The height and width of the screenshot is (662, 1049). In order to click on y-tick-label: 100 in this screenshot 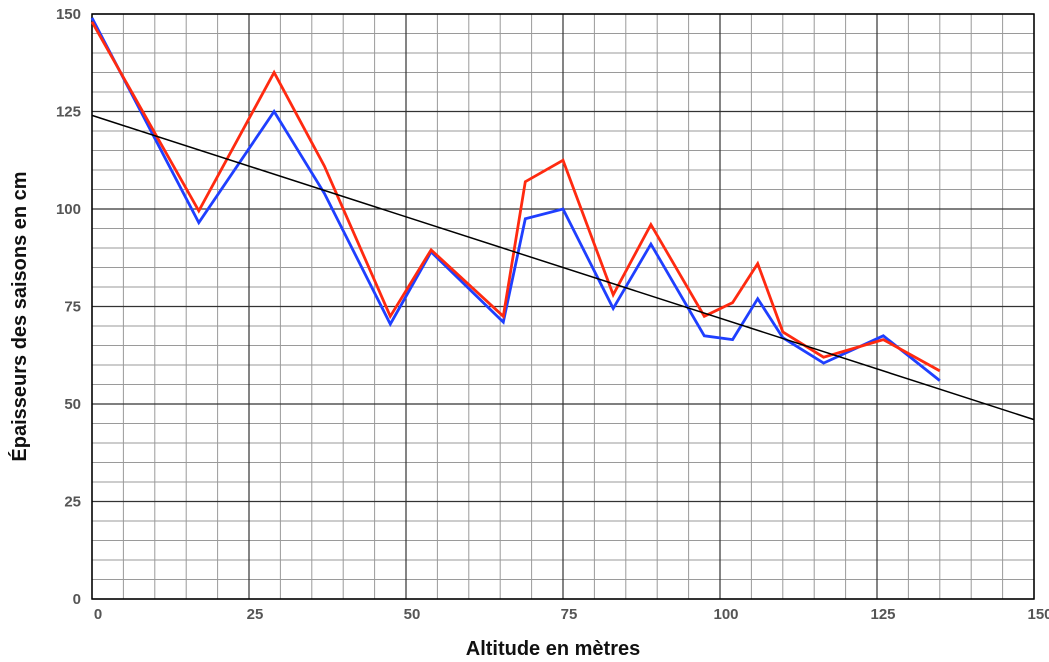, I will do `click(68, 209)`.